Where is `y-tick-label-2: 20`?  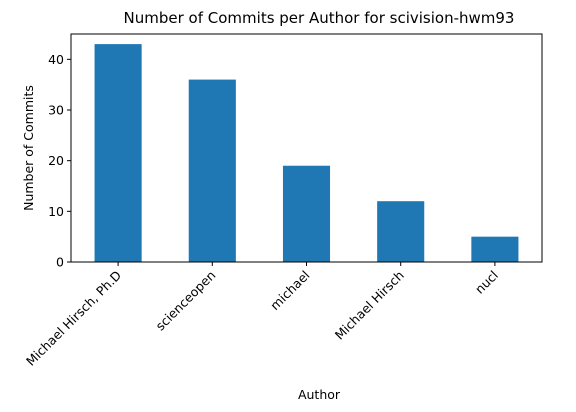 y-tick-label-2: 20 is located at coordinates (56, 160).